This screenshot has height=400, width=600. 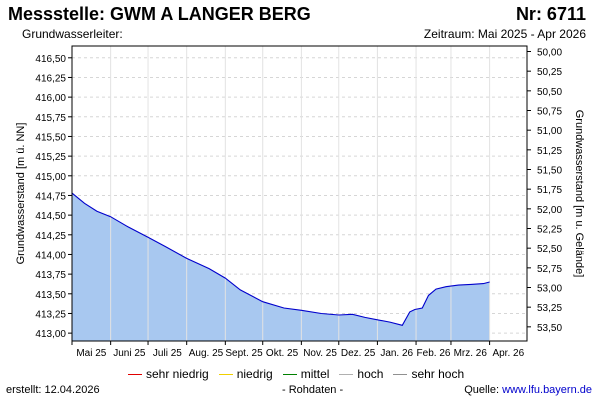 I want to click on legend-item: mittel, so click(x=306, y=374).